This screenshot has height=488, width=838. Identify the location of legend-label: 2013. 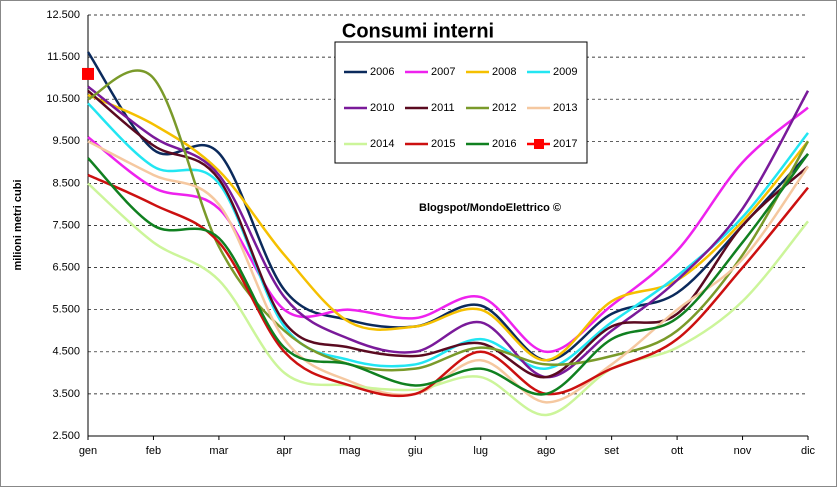
(565, 108).